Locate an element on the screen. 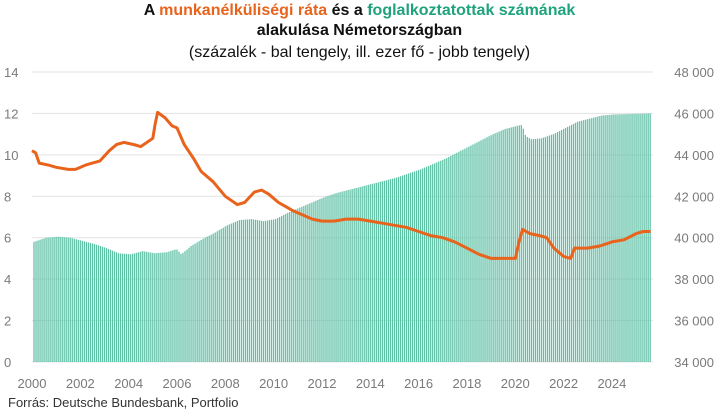  y-left-tick-label: 12 is located at coordinates (11, 113).